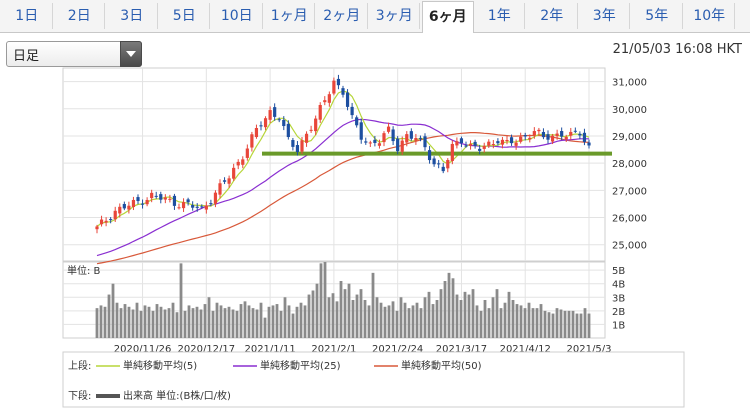 Image resolution: width=750 pixels, height=411 pixels. I want to click on last-updated-timestamp: 21/05/03 16:08 HKT, so click(677, 49).